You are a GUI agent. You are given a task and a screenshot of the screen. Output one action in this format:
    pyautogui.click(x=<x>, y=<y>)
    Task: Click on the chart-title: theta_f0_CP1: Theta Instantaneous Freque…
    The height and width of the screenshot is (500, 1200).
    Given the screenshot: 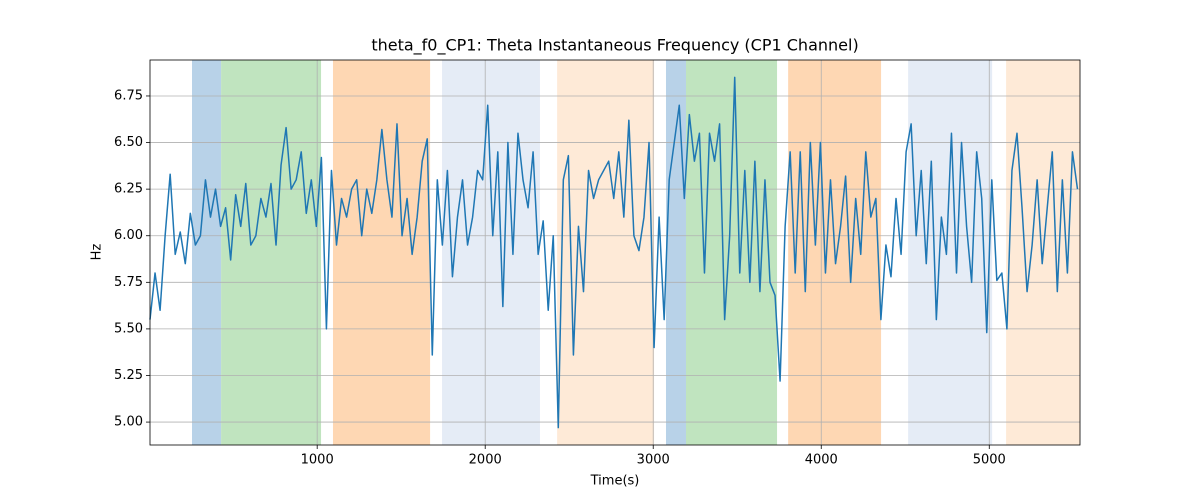 What is the action you would take?
    pyautogui.click(x=614, y=46)
    